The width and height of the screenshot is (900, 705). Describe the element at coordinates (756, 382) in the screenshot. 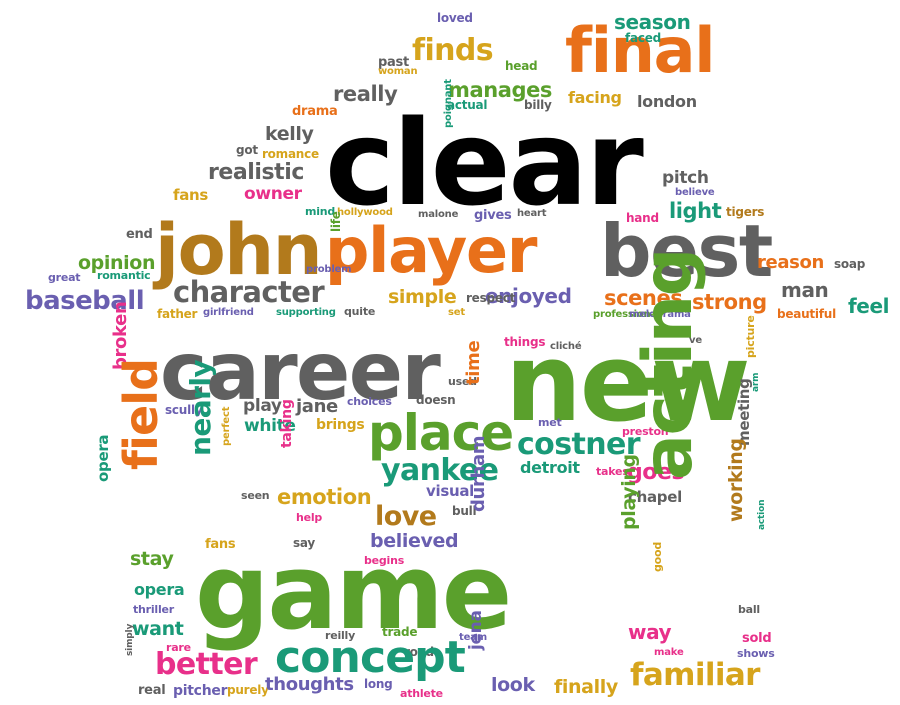

I see `cloud-word: arm` at that location.